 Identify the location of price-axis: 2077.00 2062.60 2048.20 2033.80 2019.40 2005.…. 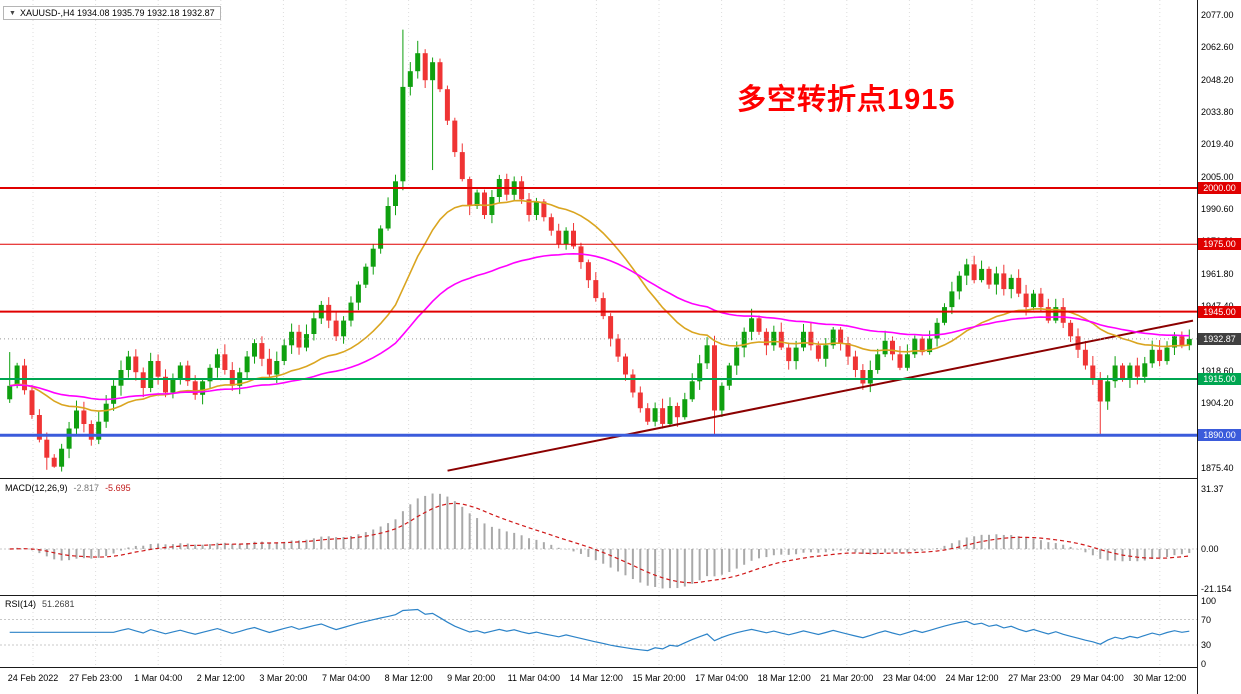
(1219, 347).